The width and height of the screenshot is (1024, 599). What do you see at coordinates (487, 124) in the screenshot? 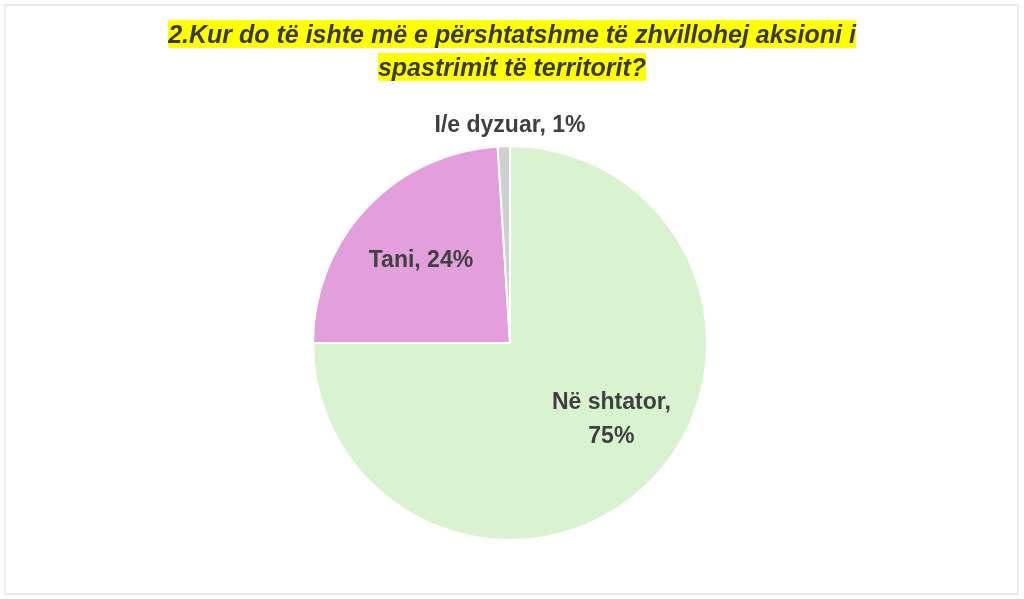
I see `slice-label: I/e dyzuar` at bounding box center [487, 124].